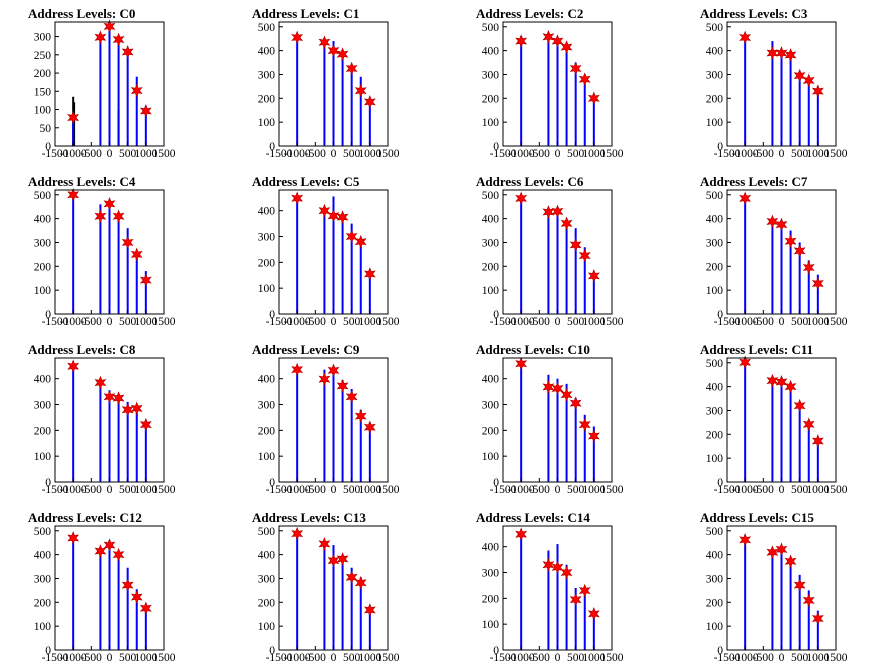 The height and width of the screenshot is (672, 896). I want to click on chart-title: Address Levels: C7, so click(754, 181).